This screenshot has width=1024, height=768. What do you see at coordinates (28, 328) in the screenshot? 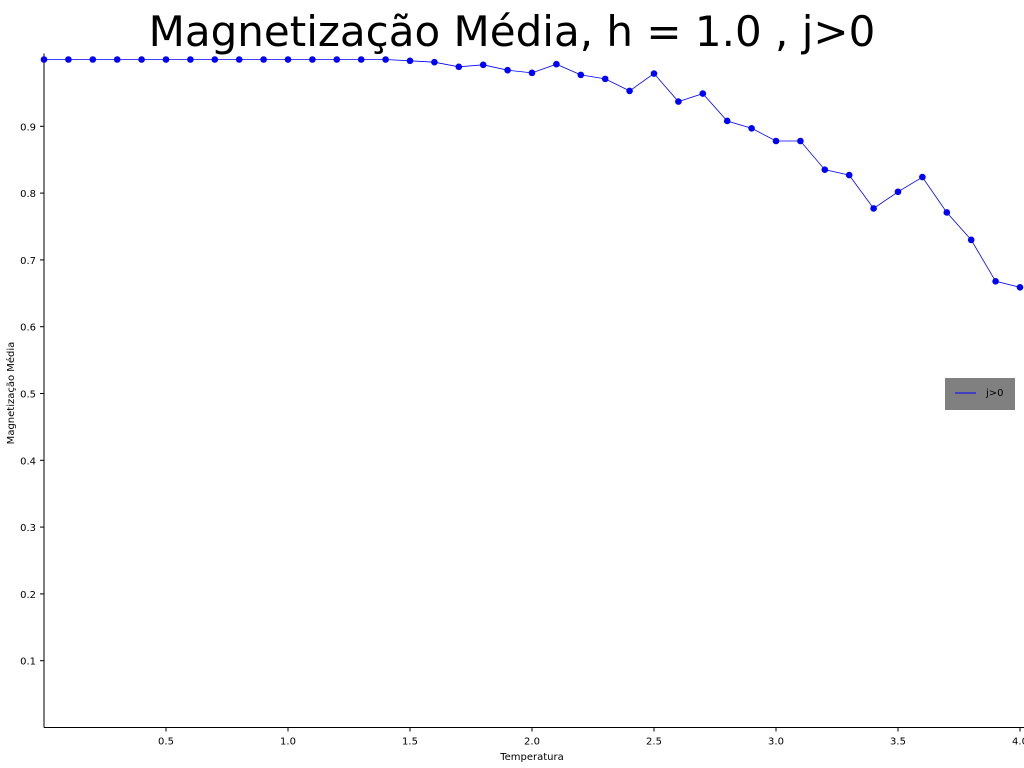
I see `y-tick-label: 0.6` at bounding box center [28, 328].